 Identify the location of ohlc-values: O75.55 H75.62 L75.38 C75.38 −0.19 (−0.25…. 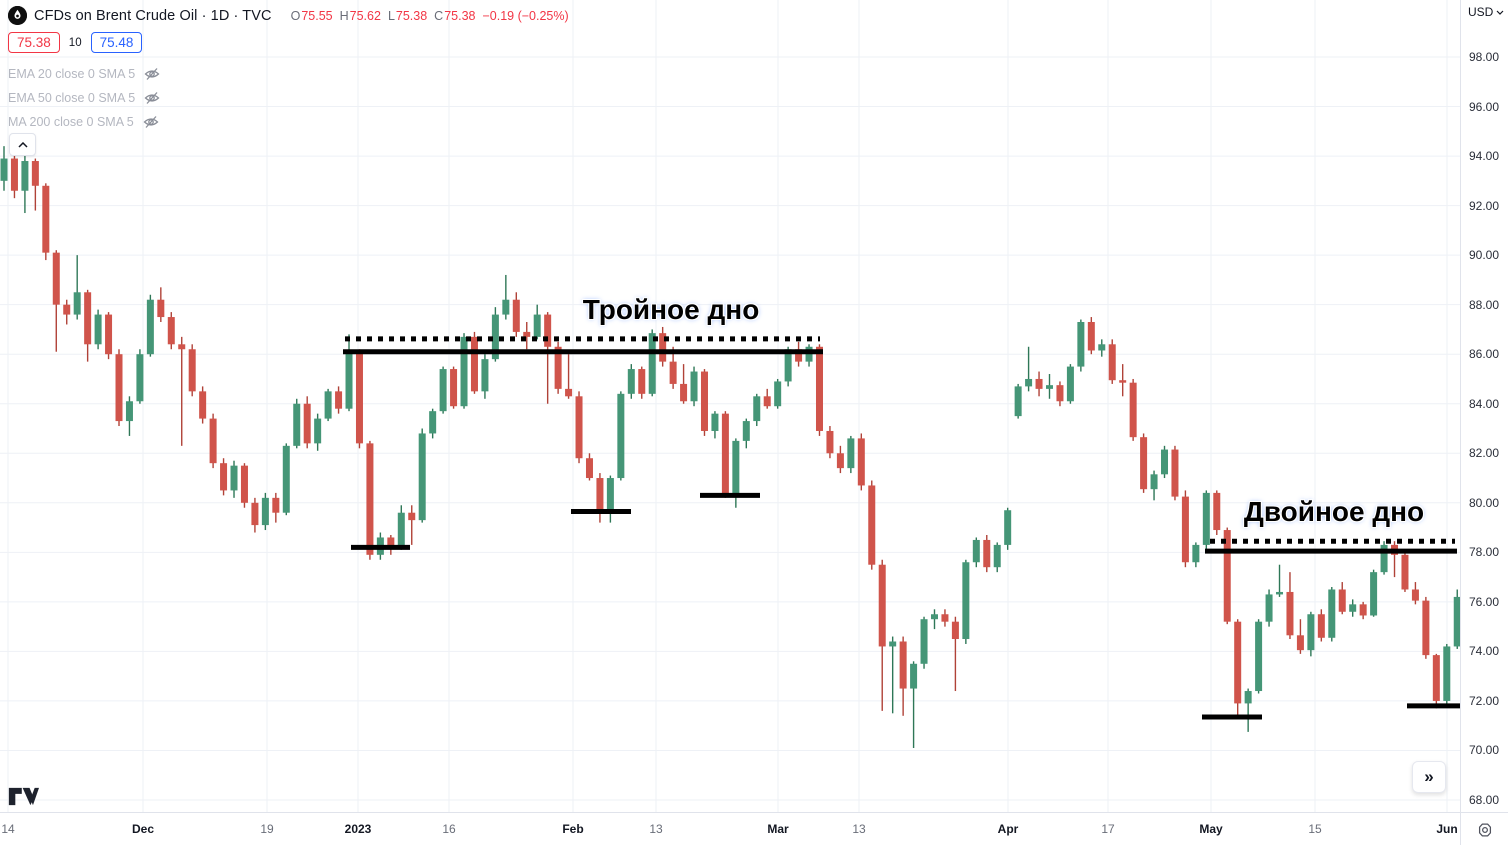
(429, 15).